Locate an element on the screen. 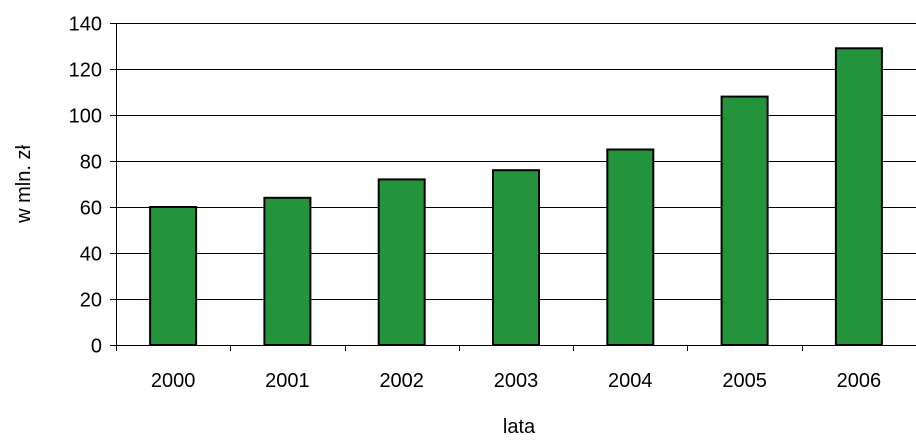  x-tick-label: 2004 is located at coordinates (630, 381).